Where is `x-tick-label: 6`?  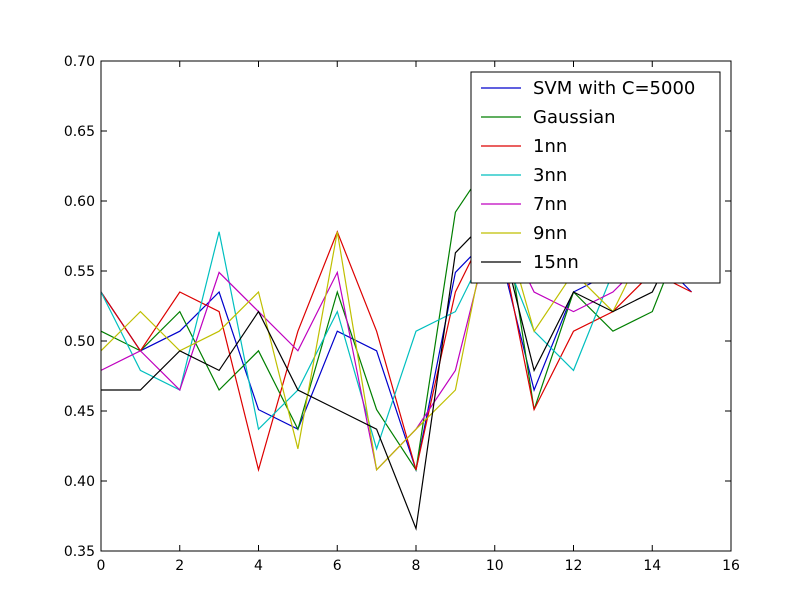 x-tick-label: 6 is located at coordinates (337, 566).